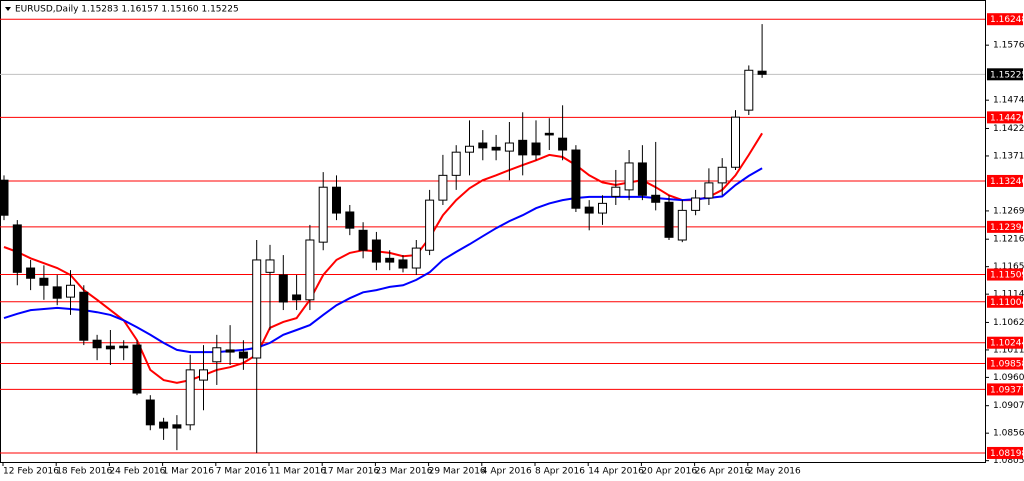 This screenshot has width=1024, height=481. What do you see at coordinates (457, 472) in the screenshot?
I see `x-tick-label: 29 Mar 2016` at bounding box center [457, 472].